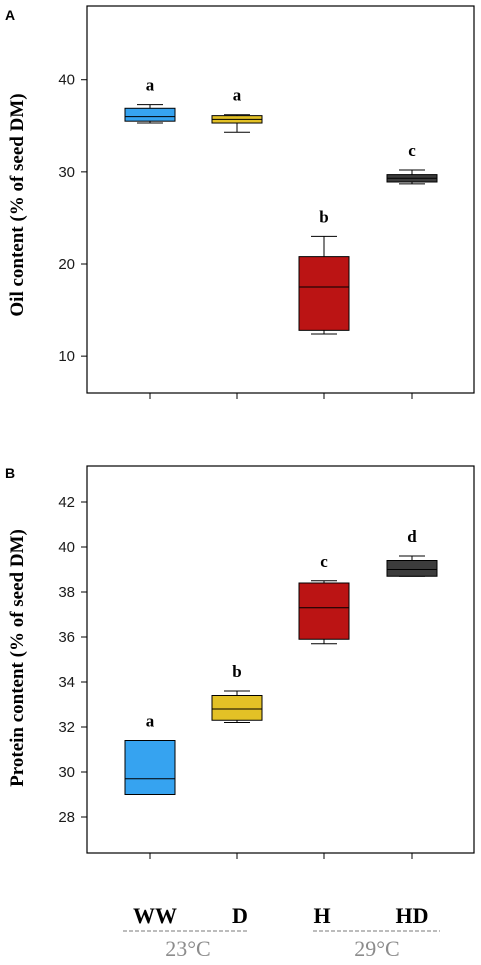 This screenshot has height=965, width=481. I want to click on panel-a-box-h-iqr-rect, so click(324, 293).